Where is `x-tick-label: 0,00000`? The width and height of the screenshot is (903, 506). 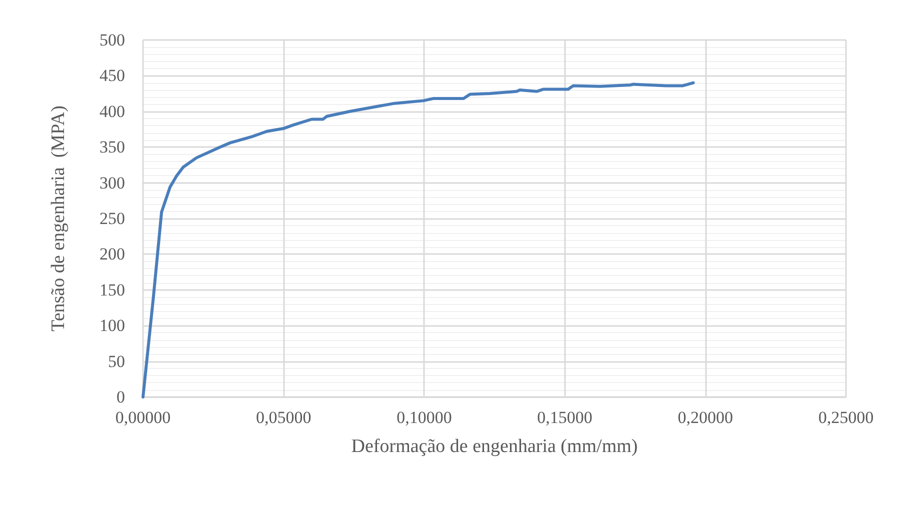 x-tick-label: 0,00000 is located at coordinates (143, 417).